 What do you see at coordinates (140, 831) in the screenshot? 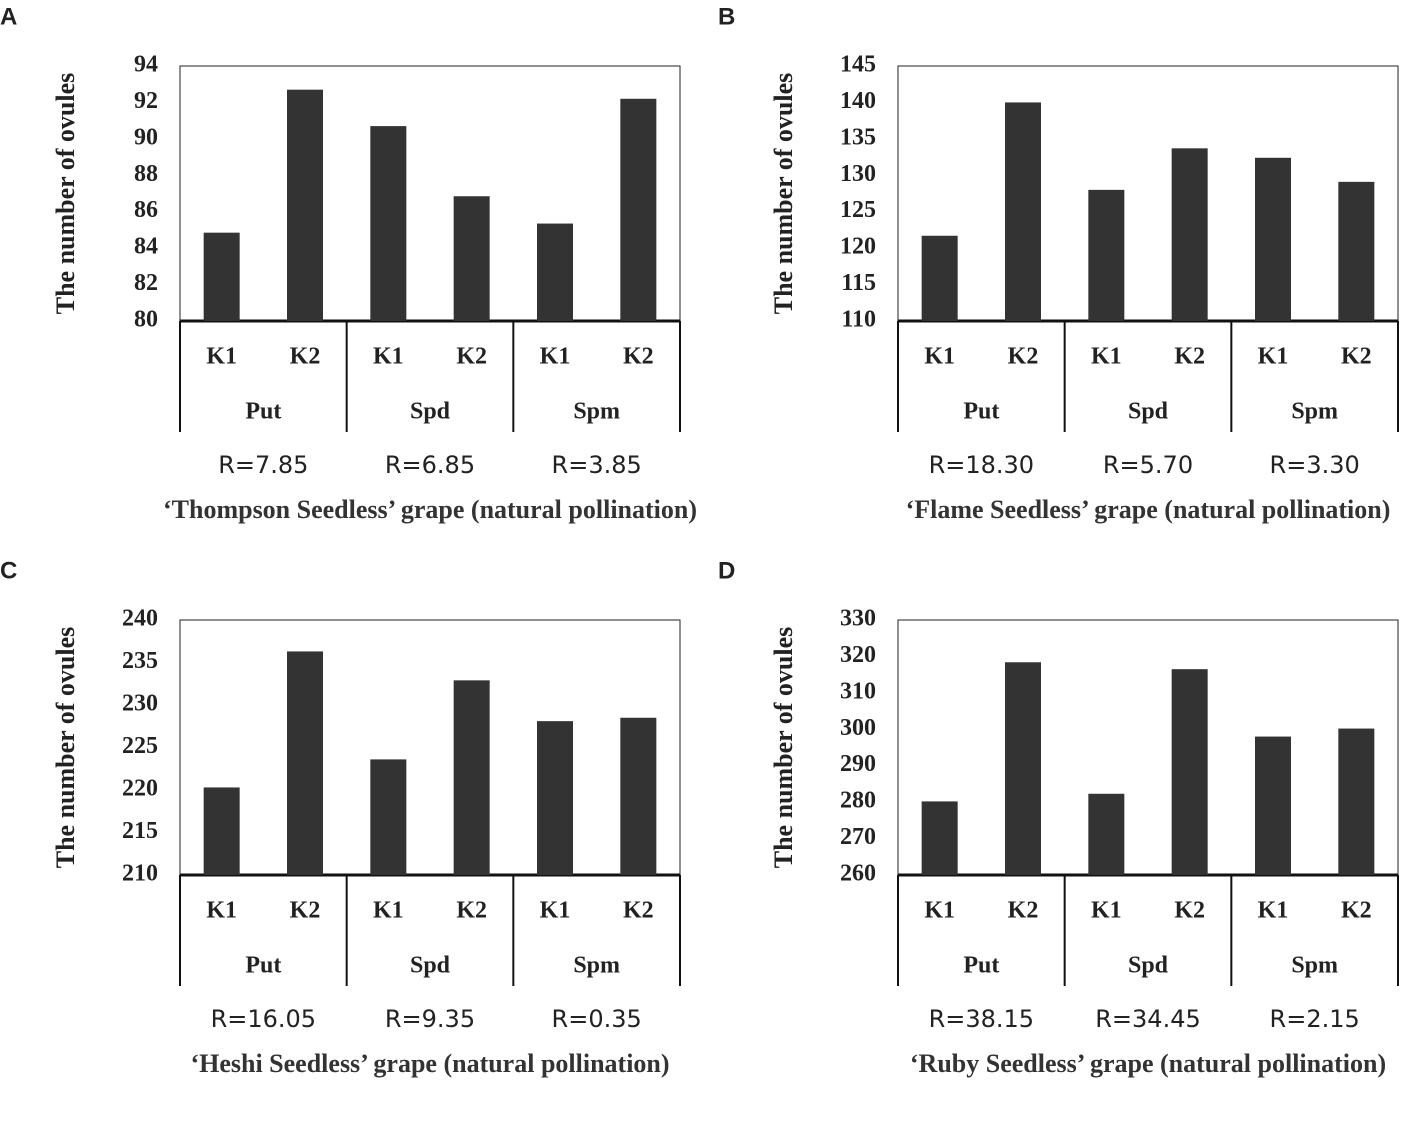
I see `y-tick-label: 215` at bounding box center [140, 831].